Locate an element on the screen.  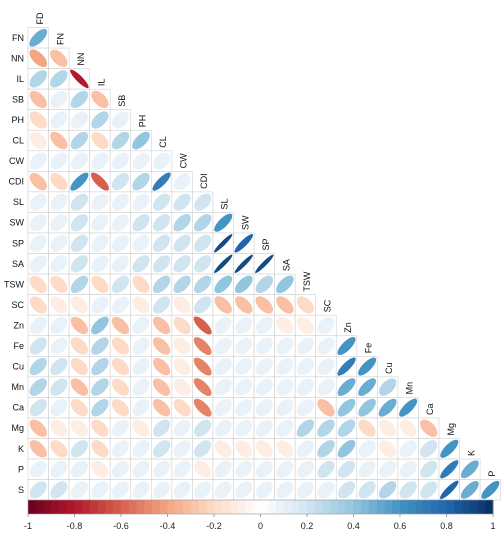
ellipse-sw-fn is located at coordinates (59, 223).